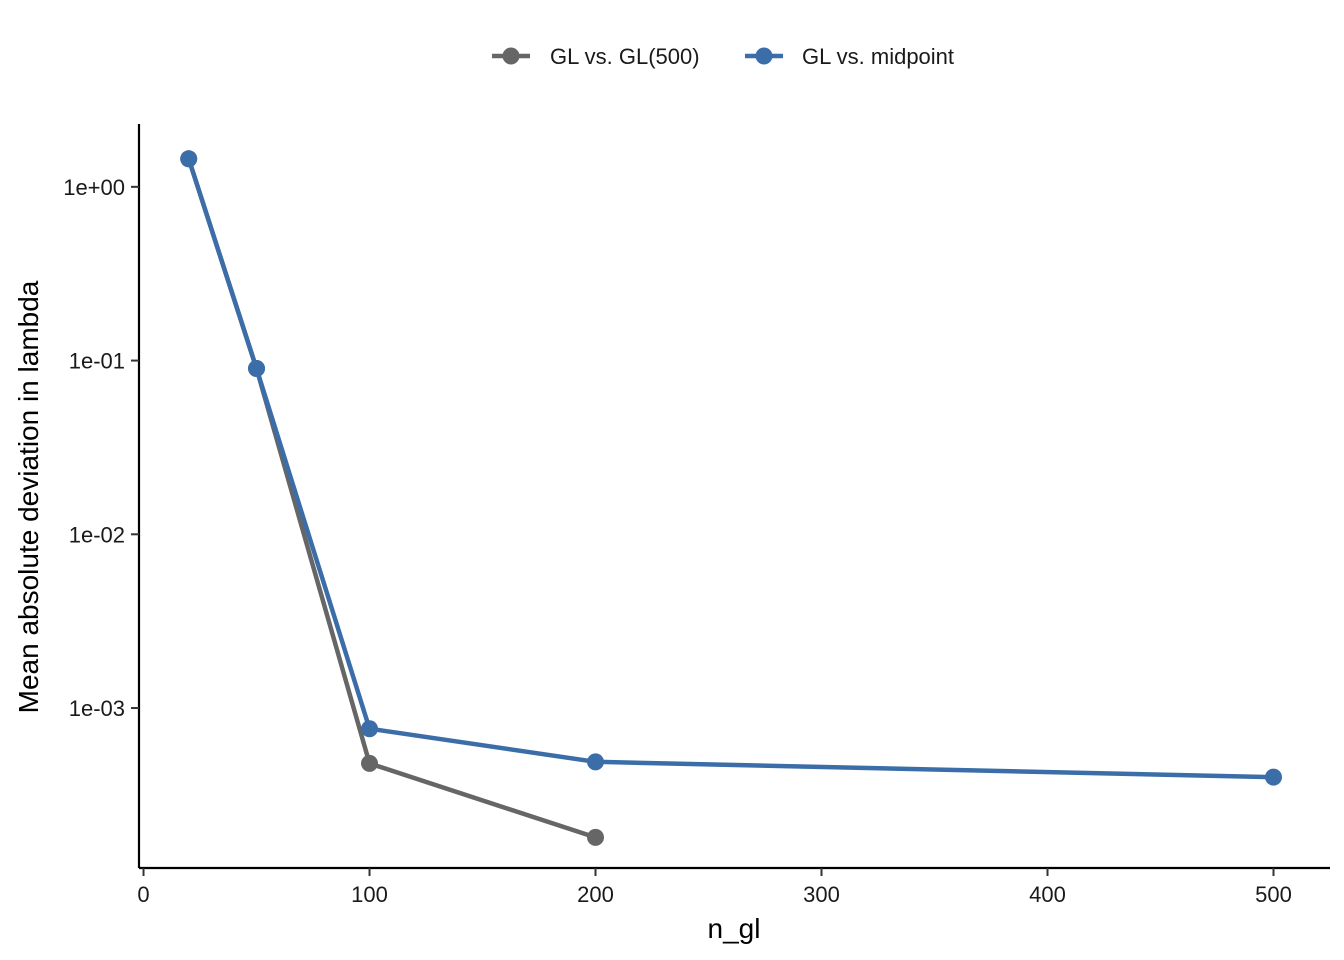  What do you see at coordinates (625, 56) in the screenshot?
I see `legend-label: GL vs. GL(500)` at bounding box center [625, 56].